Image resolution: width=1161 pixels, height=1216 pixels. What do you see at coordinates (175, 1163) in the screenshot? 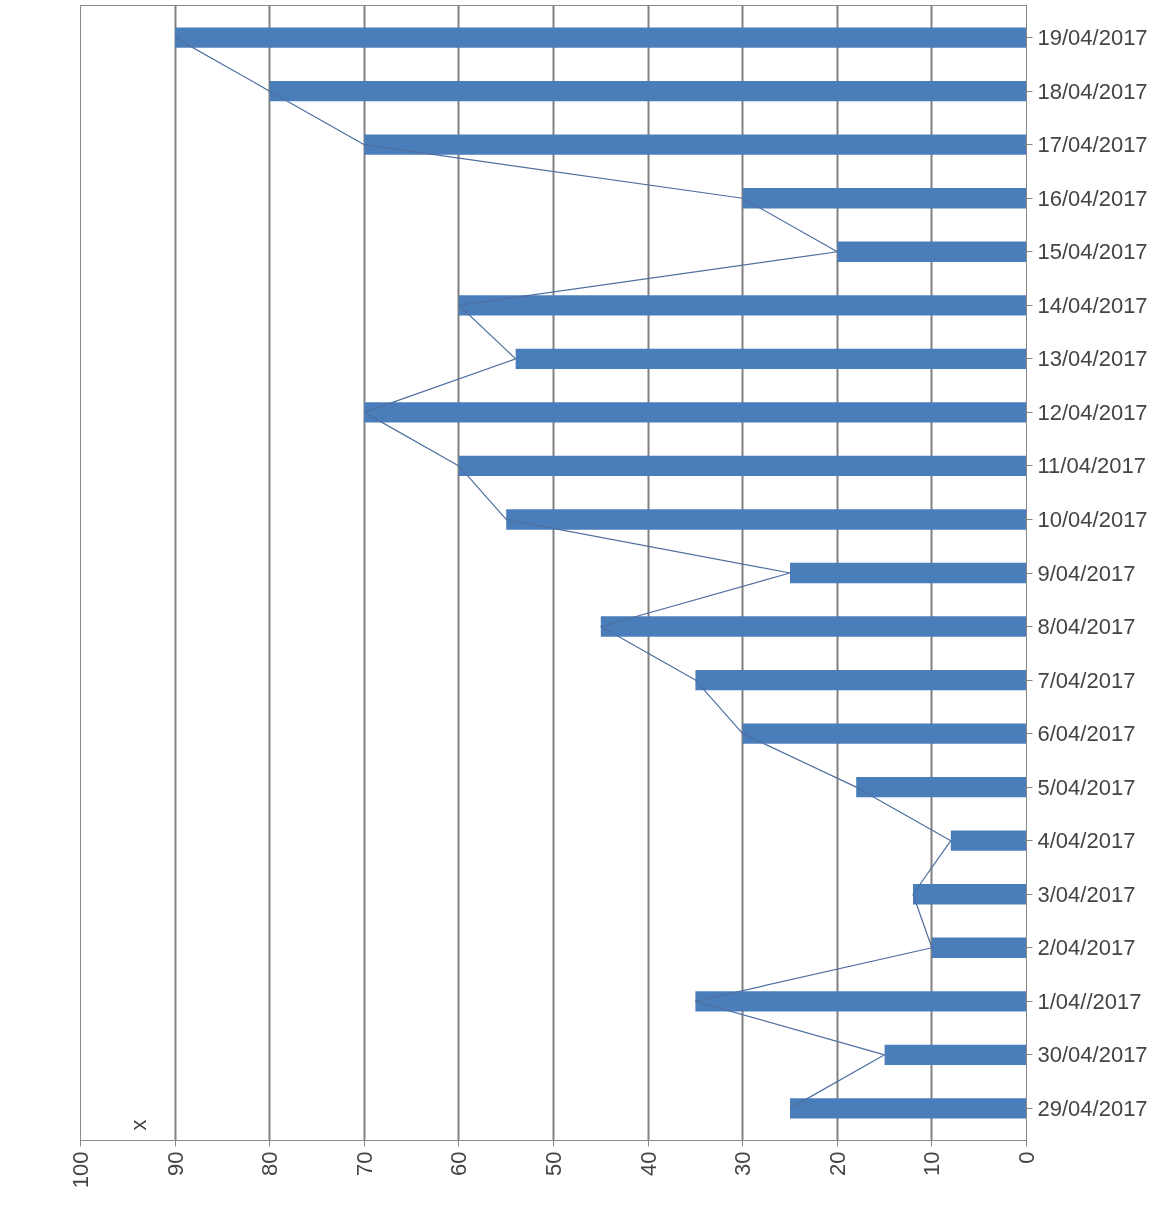
I see `x-tick-label: 90` at bounding box center [175, 1163].